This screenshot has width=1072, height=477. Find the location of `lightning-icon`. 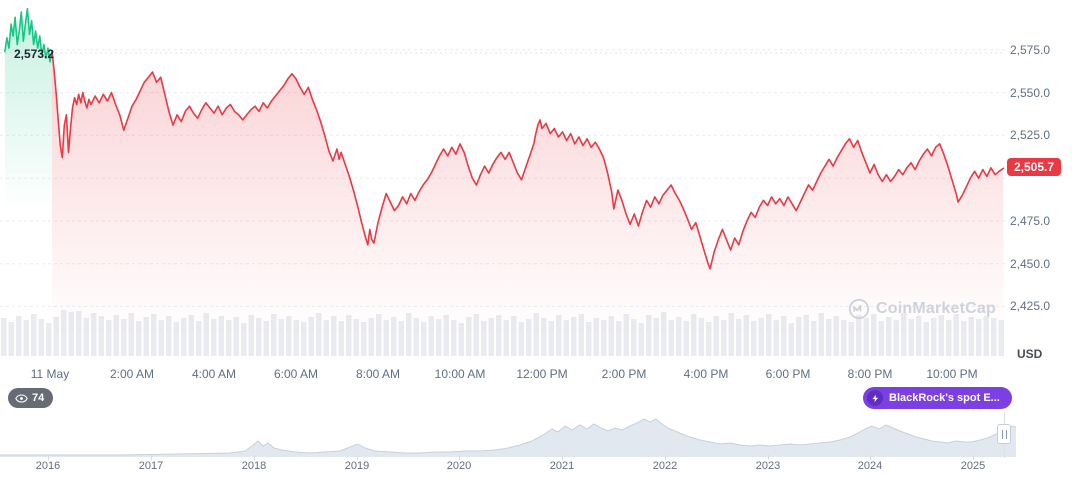

lightning-icon is located at coordinates (875, 398).